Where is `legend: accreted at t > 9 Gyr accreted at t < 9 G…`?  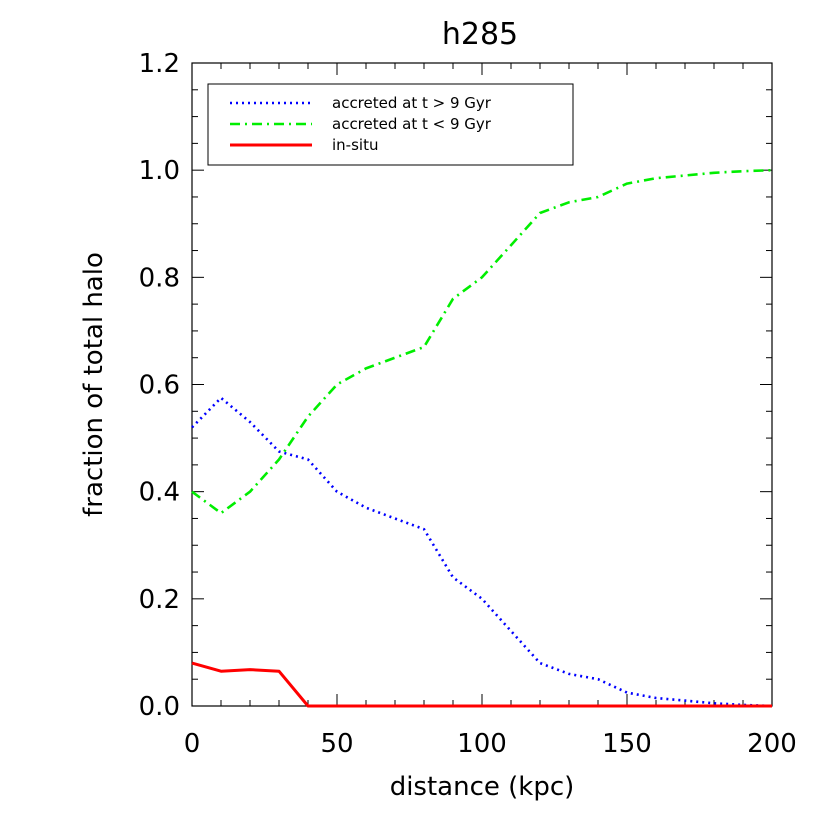 legend: accreted at t > 9 Gyr accreted at t < 9 G… is located at coordinates (390, 124).